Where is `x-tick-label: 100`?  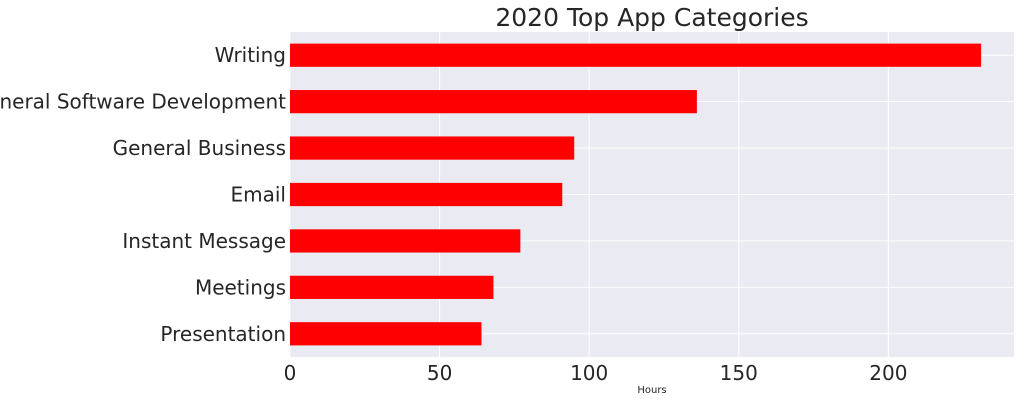
x-tick-label: 100 is located at coordinates (589, 373).